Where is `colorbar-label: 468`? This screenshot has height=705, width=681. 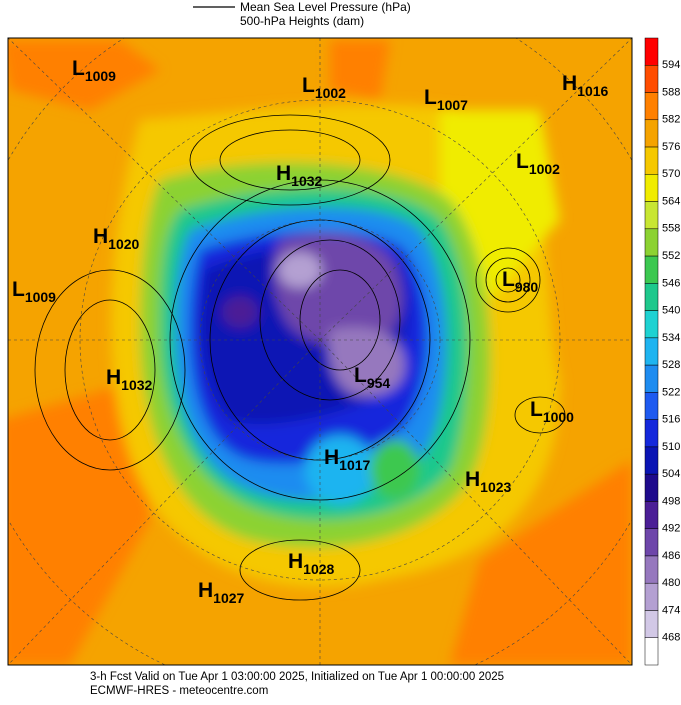 colorbar-label: 468 is located at coordinates (671, 638).